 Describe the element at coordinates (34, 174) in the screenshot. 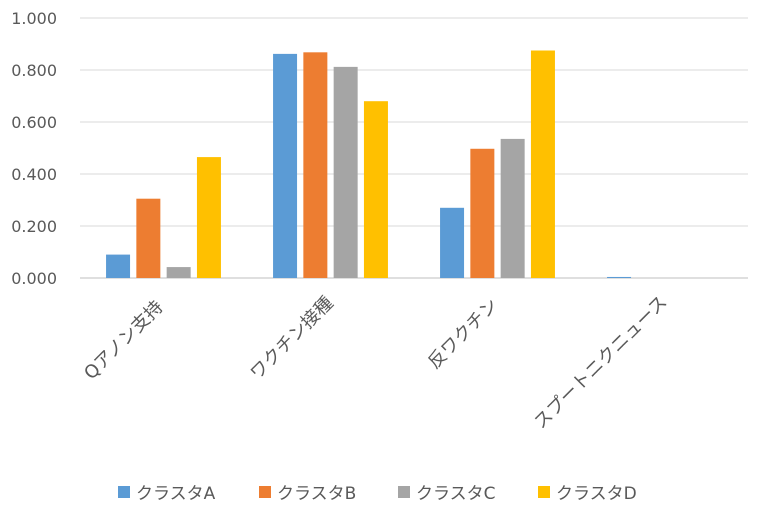

I see `y-tick-label: 0.400` at that location.